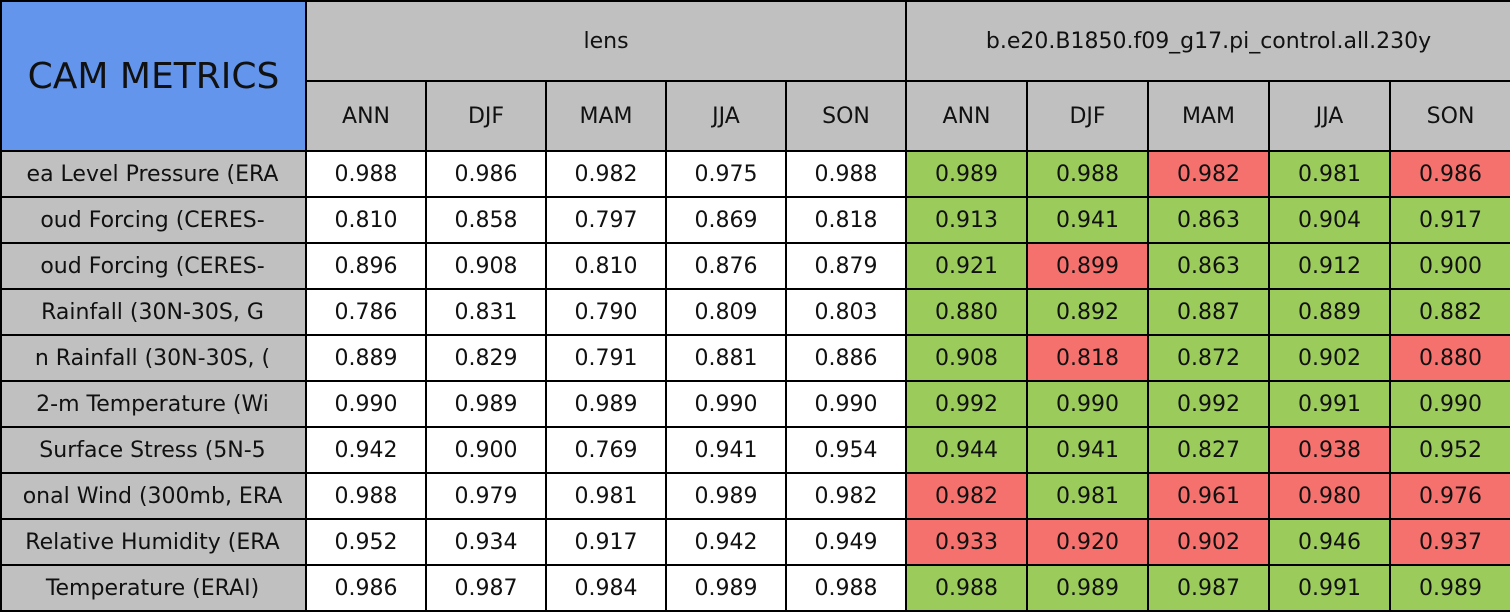 The width and height of the screenshot is (1510, 612). Describe the element at coordinates (1207, 41) in the screenshot. I see `group-header: b.e20.B1850.f09_g17.pi_control.all.230y` at that location.